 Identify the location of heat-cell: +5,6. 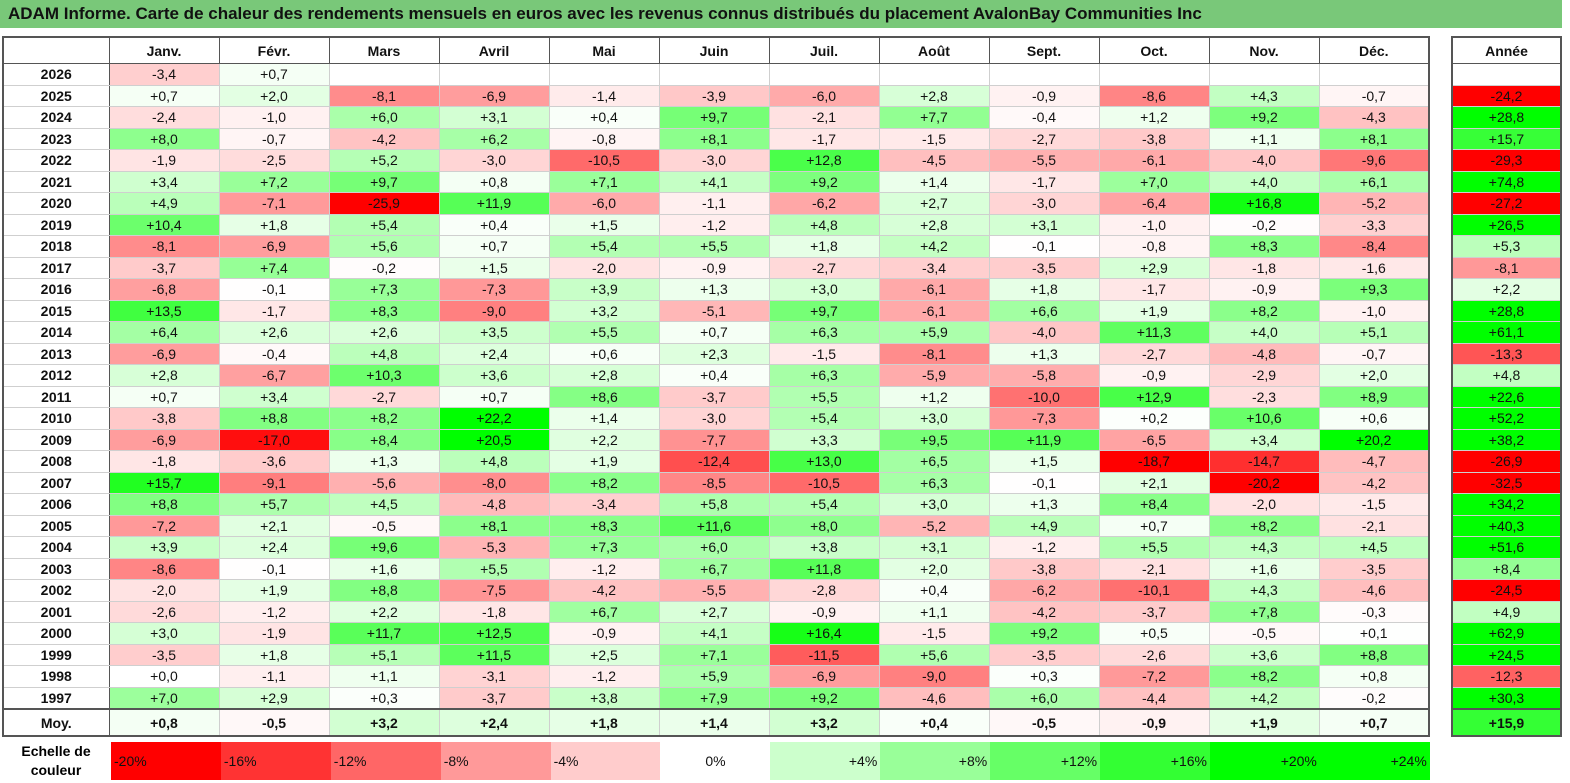
(384, 246).